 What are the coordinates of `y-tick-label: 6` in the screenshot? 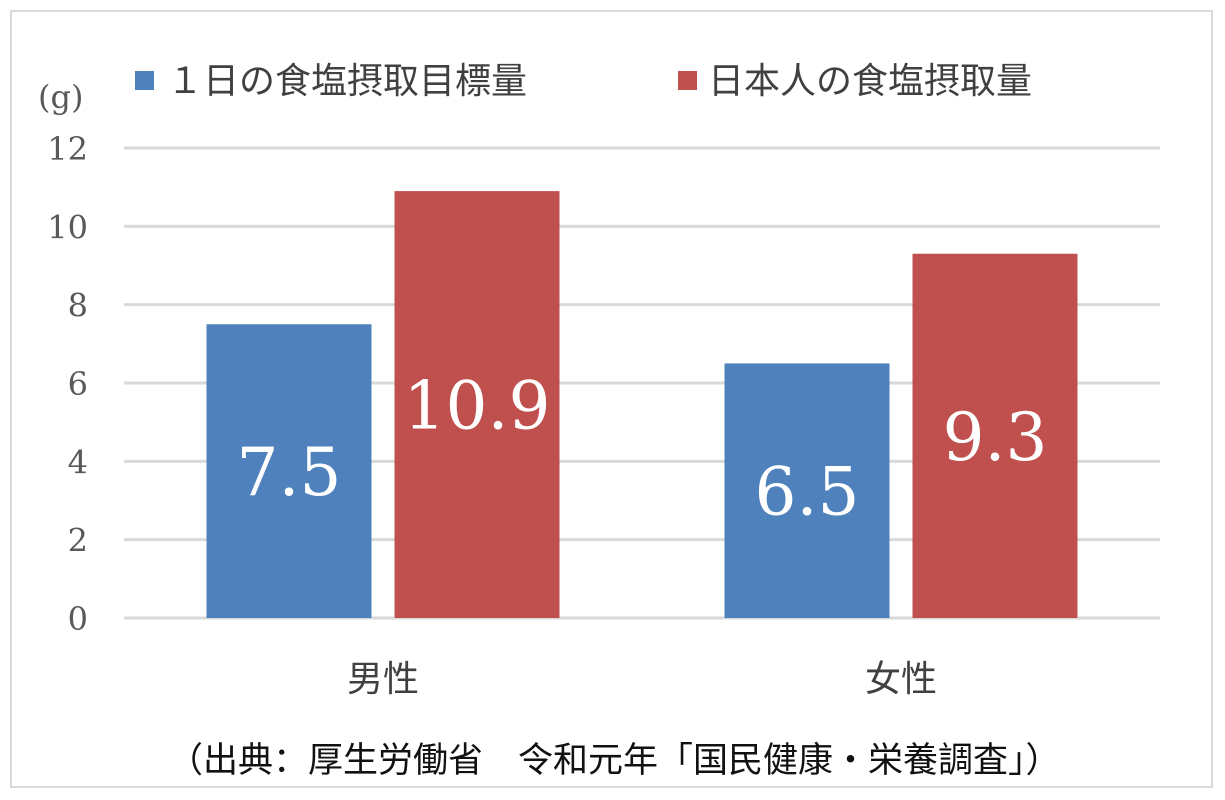 It's located at (78, 384).